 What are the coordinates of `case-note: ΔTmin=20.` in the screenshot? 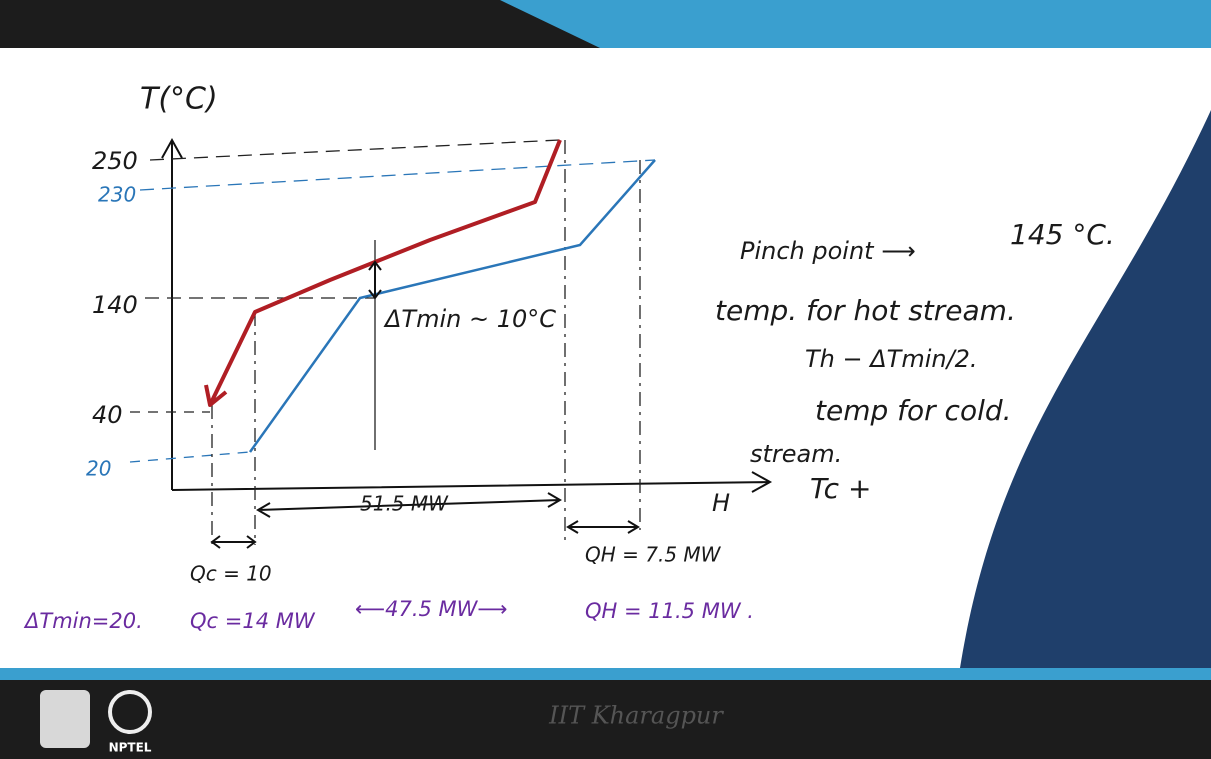 It's located at (83, 621).